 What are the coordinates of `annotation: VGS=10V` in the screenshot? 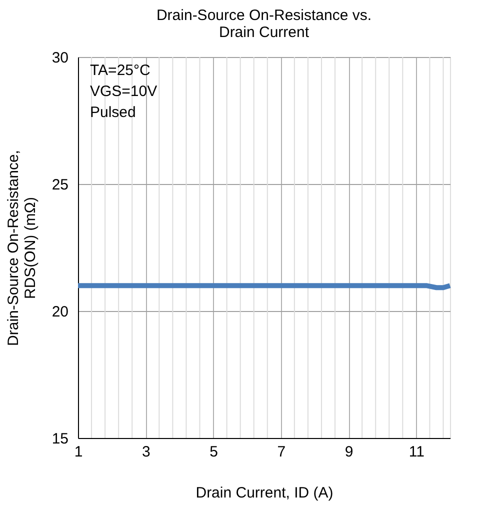 It's located at (124, 91).